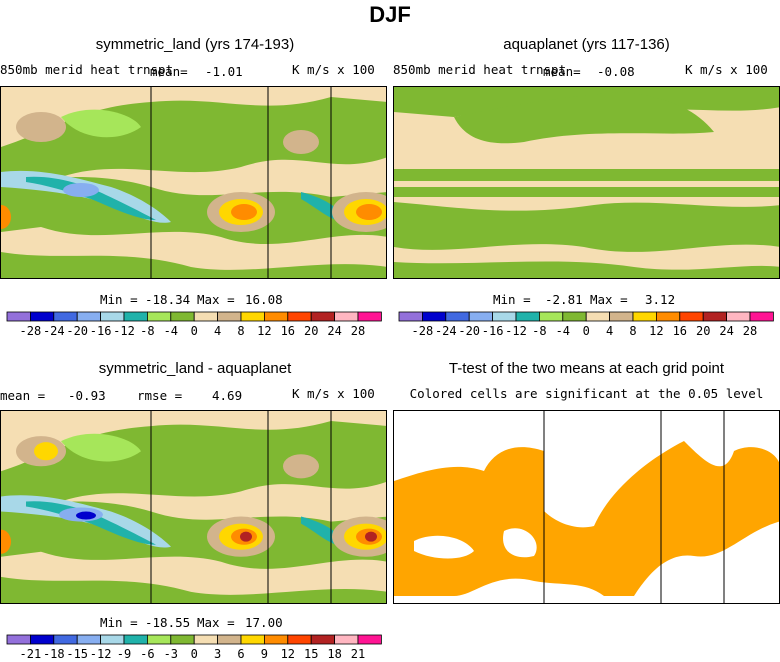 The width and height of the screenshot is (780, 662). I want to click on colorbar-tick-label: 8, so click(240, 331).